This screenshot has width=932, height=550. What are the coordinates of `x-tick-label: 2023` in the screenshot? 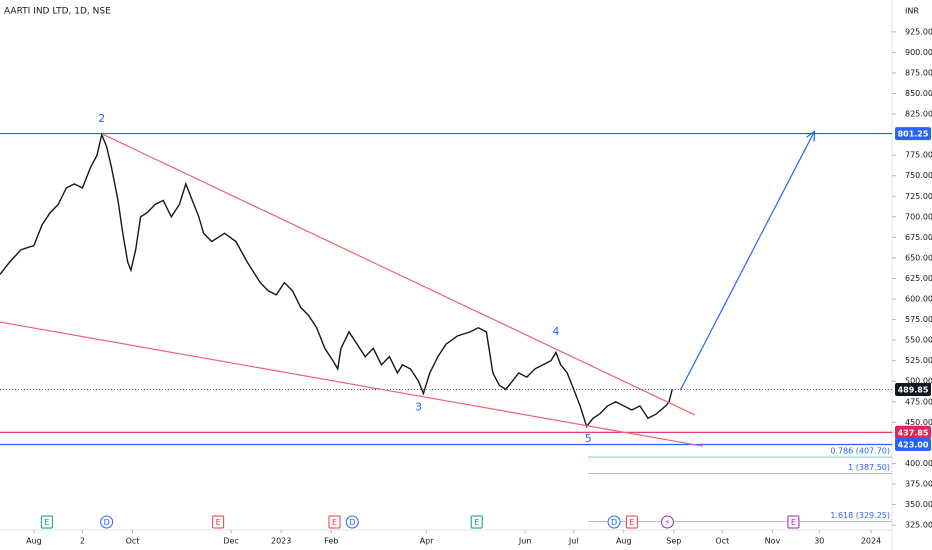 It's located at (281, 541).